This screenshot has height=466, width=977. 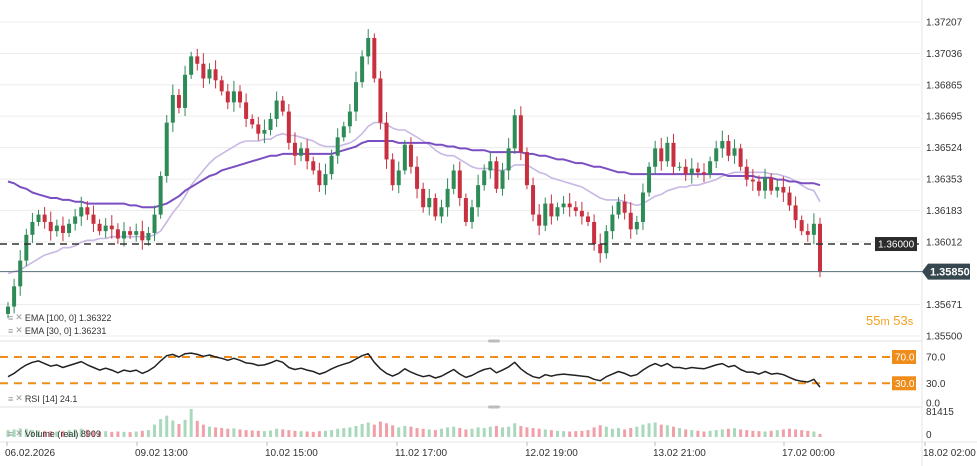 I want to click on time-tick-label: 12.02 19:00, so click(x=551, y=453).